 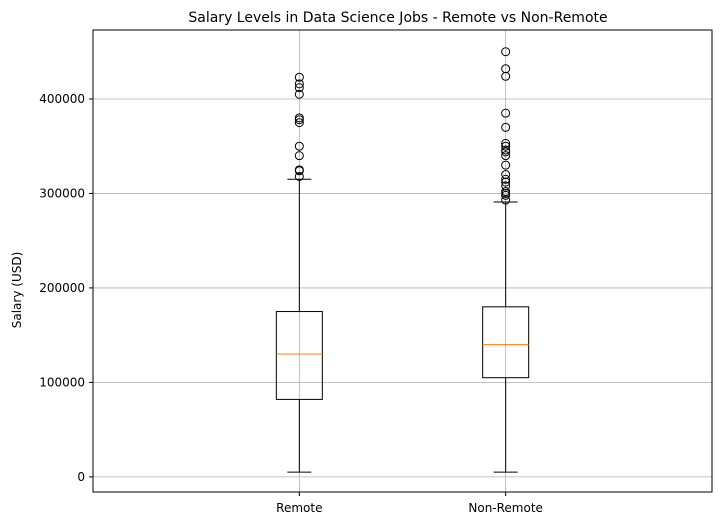 I want to click on y-tick-label: 200000, so click(x=62, y=288).